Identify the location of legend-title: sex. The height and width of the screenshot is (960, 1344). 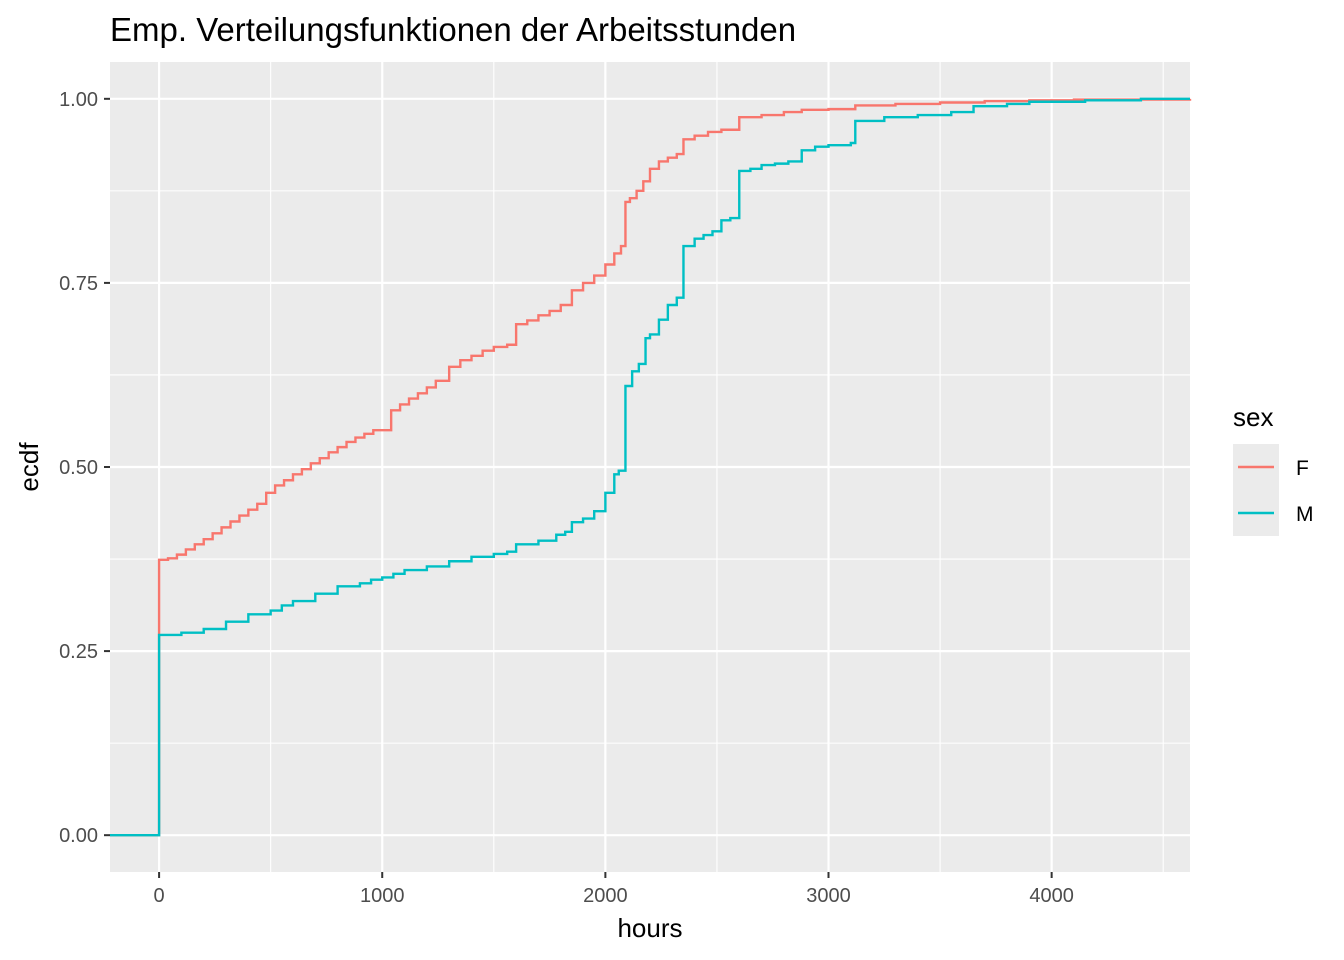
(1253, 417).